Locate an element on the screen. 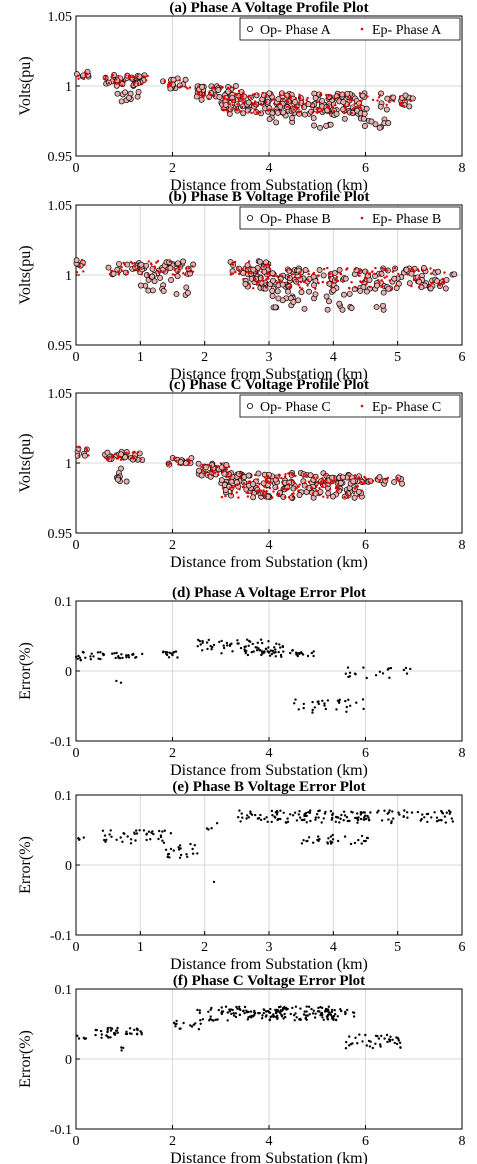 This screenshot has width=477, height=1164. plot-frame is located at coordinates (269, 865).